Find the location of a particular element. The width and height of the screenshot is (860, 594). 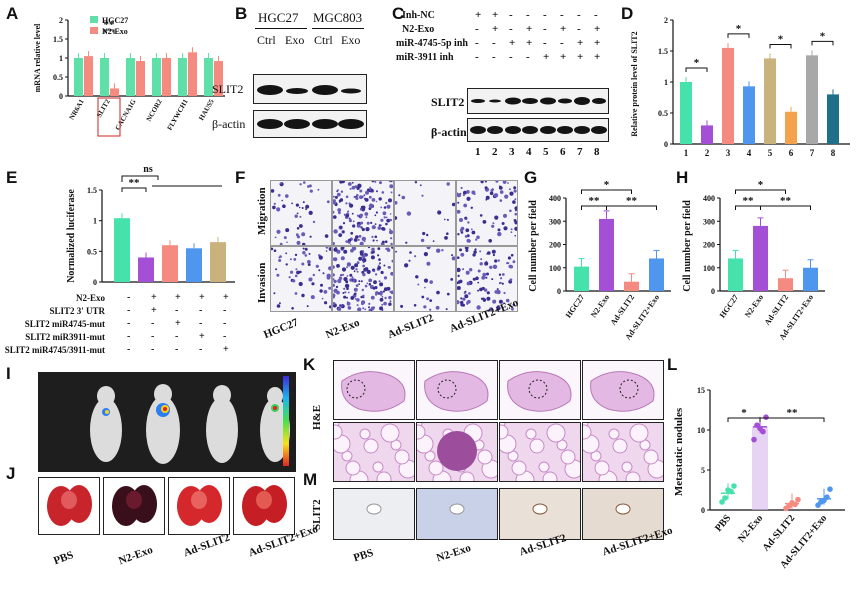

e-y-tick-label: 1 is located at coordinates (95, 221).